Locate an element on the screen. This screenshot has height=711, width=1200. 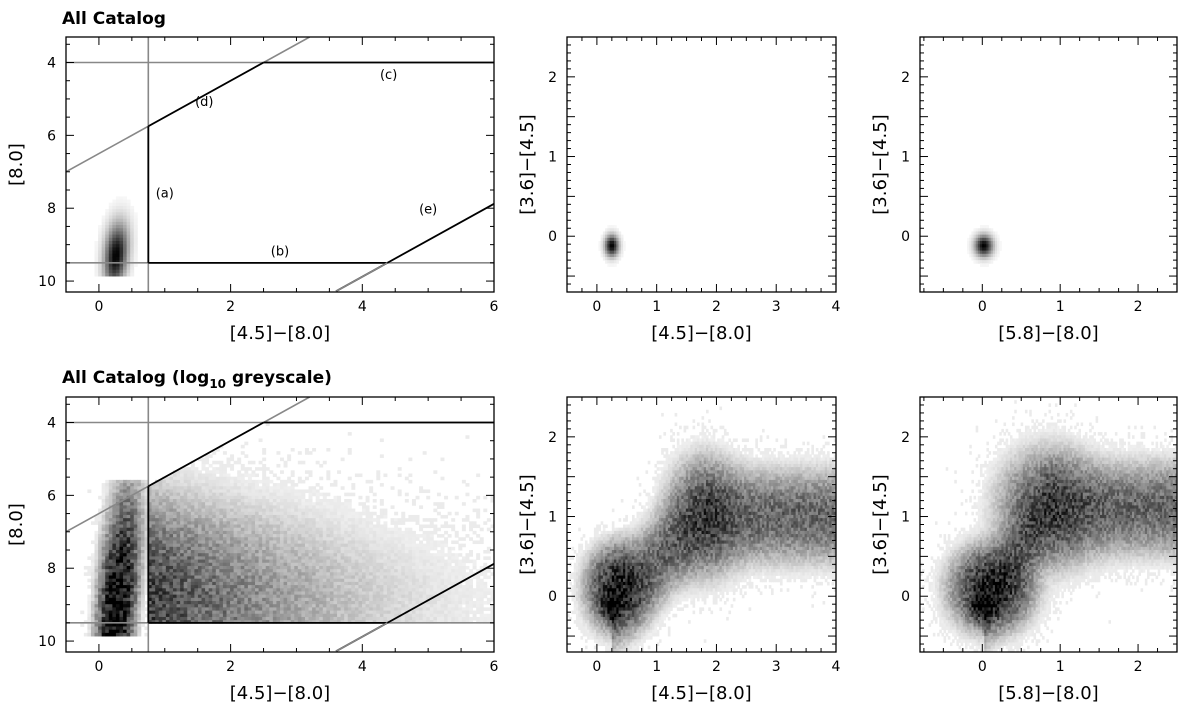
plot-frame is located at coordinates (280, 164).